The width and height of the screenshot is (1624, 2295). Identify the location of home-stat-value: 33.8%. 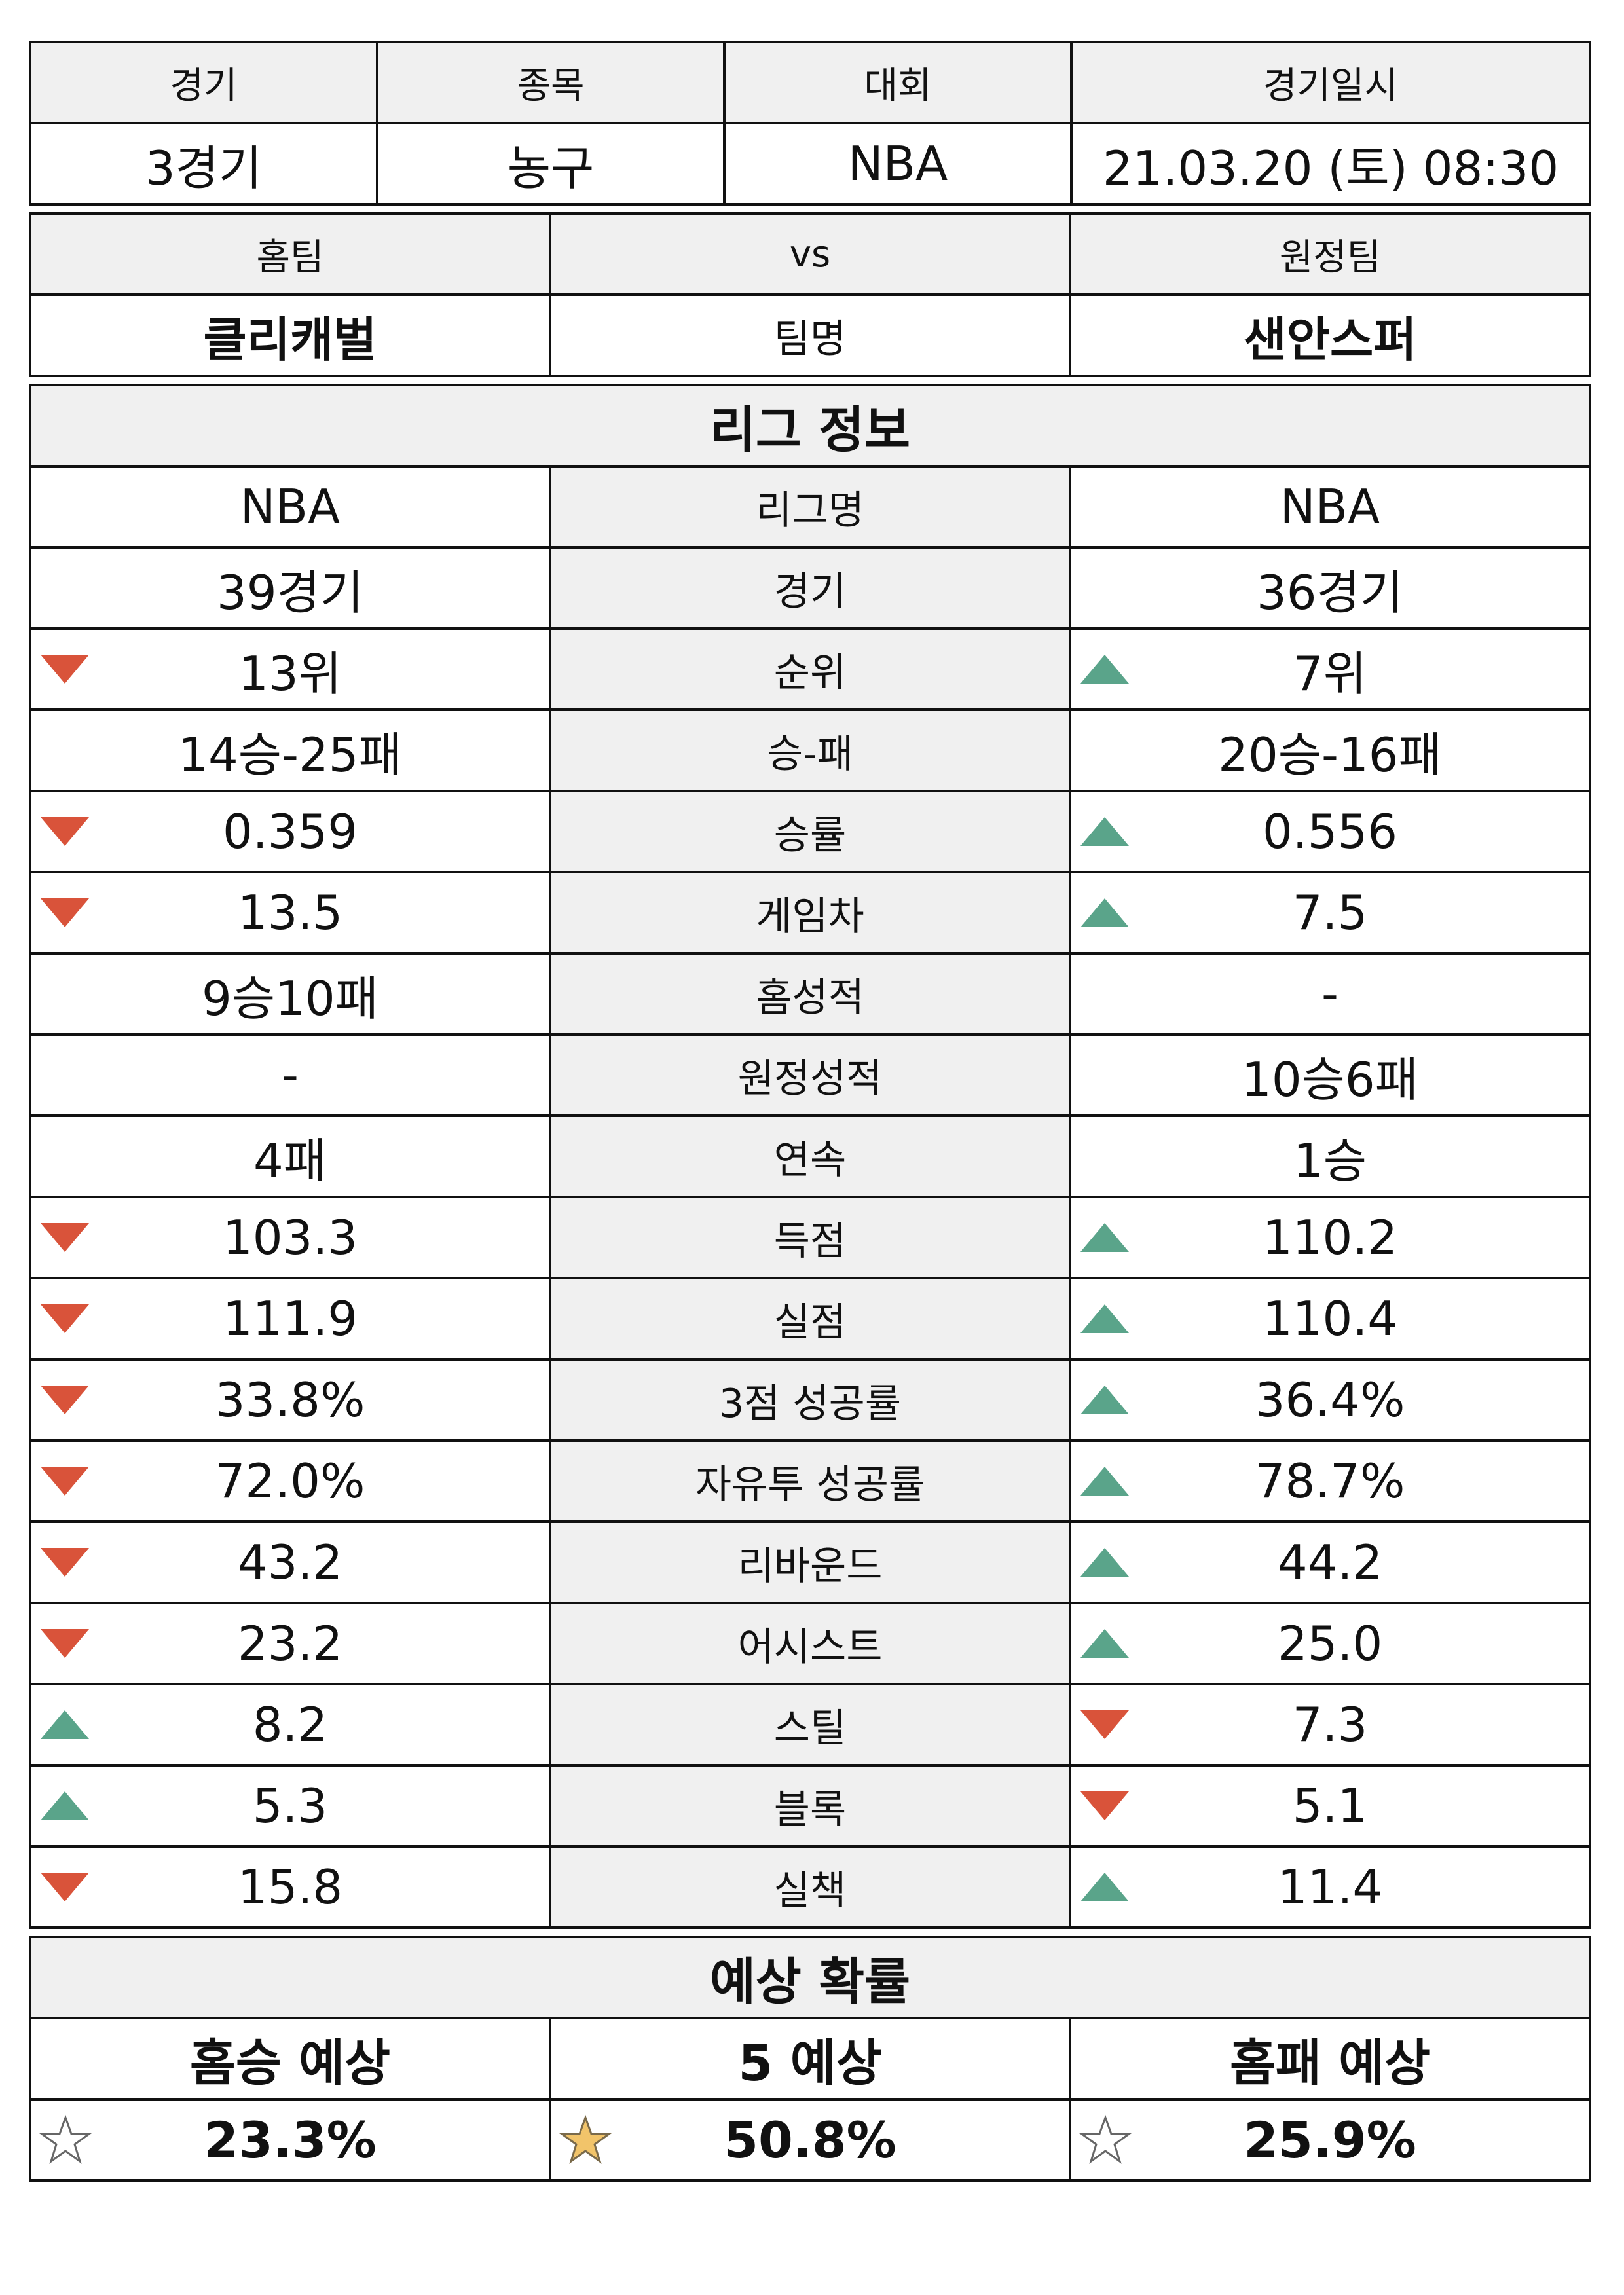
(290, 1399).